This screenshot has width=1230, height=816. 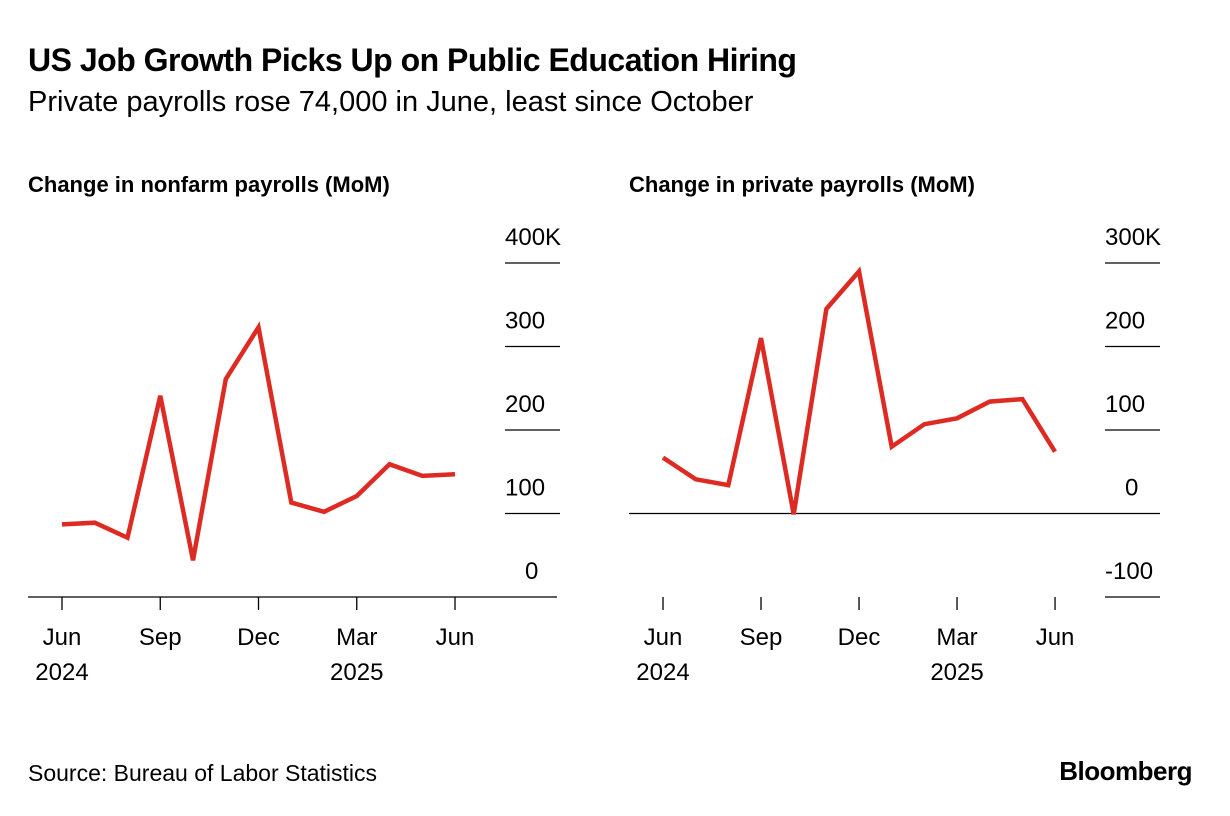 What do you see at coordinates (1129, 571) in the screenshot?
I see `y-tick-label: -100` at bounding box center [1129, 571].